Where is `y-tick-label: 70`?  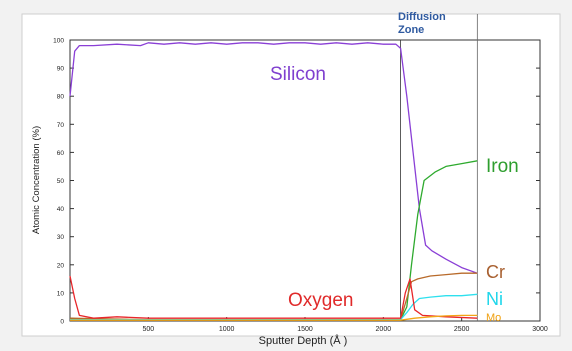
y-tick-label: 70 is located at coordinates (61, 125).